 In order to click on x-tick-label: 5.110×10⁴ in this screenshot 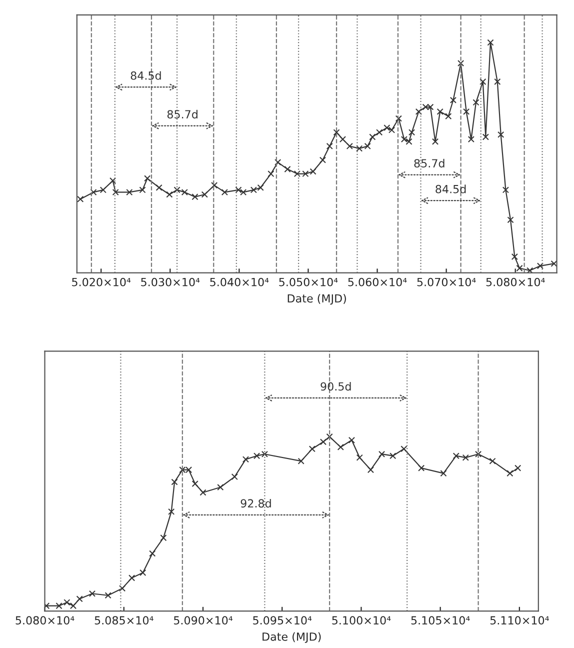, I will do `click(519, 620)`.